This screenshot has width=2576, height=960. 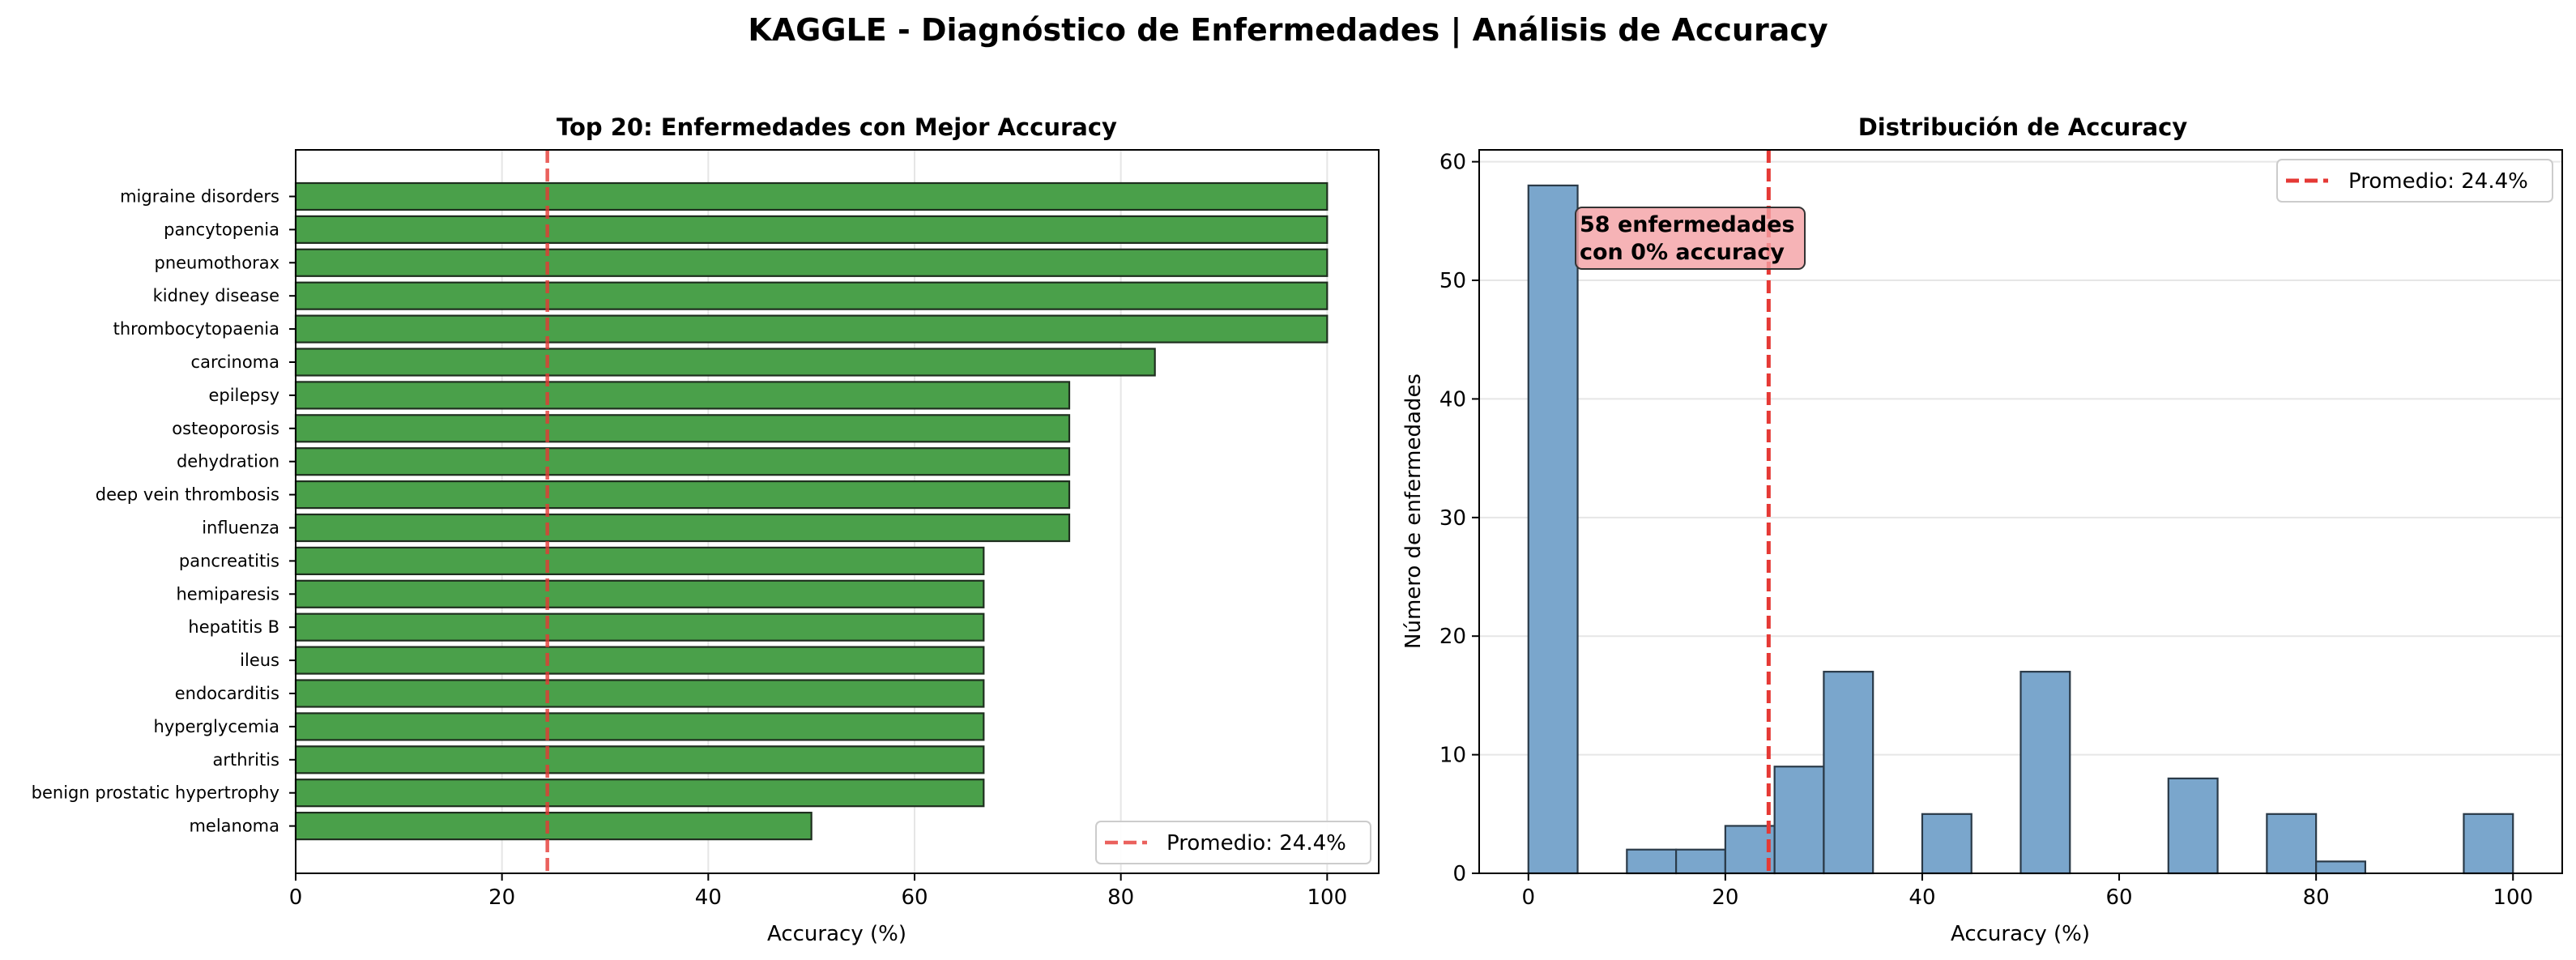 I want to click on right-x-tick-label: 100, so click(x=2513, y=897).